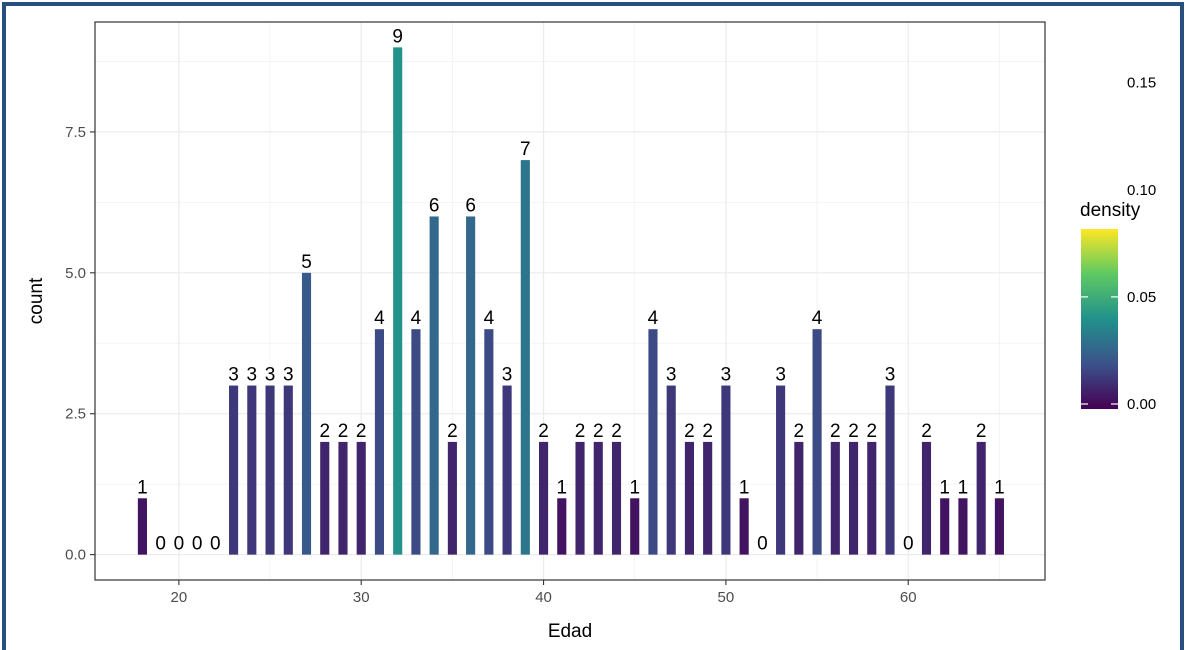  I want to click on bar-count-label: 5, so click(306, 262).